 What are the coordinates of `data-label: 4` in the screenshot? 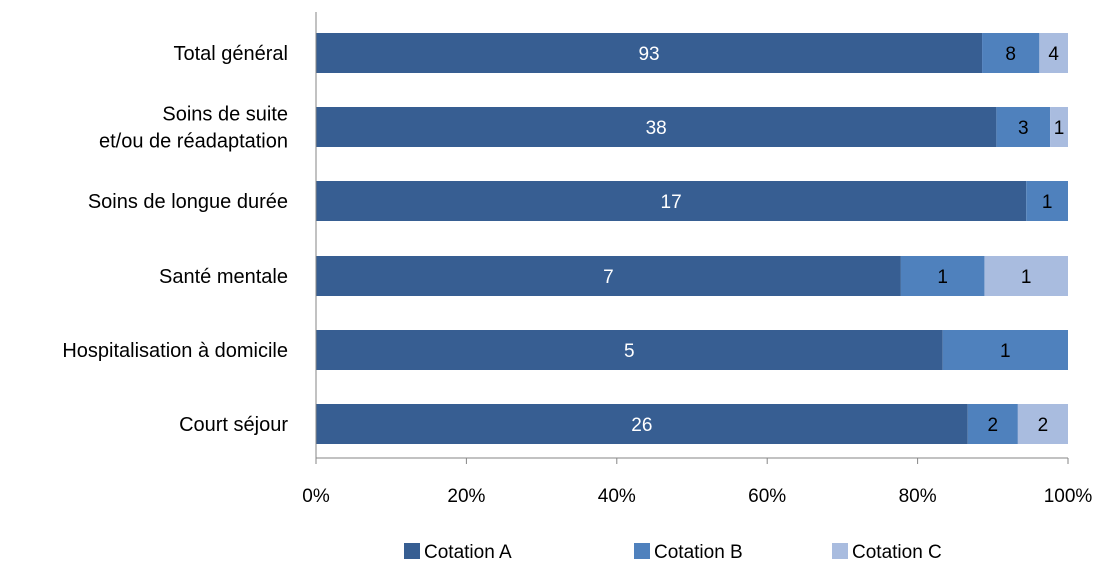 It's located at (1053, 54).